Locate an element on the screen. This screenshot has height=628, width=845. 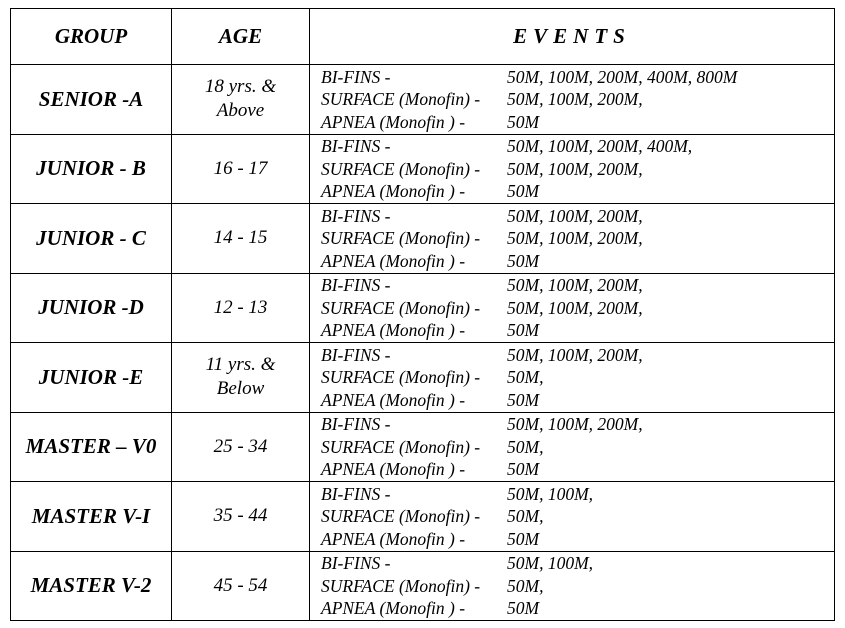
group-cell: SENIOR -A is located at coordinates (91, 99).